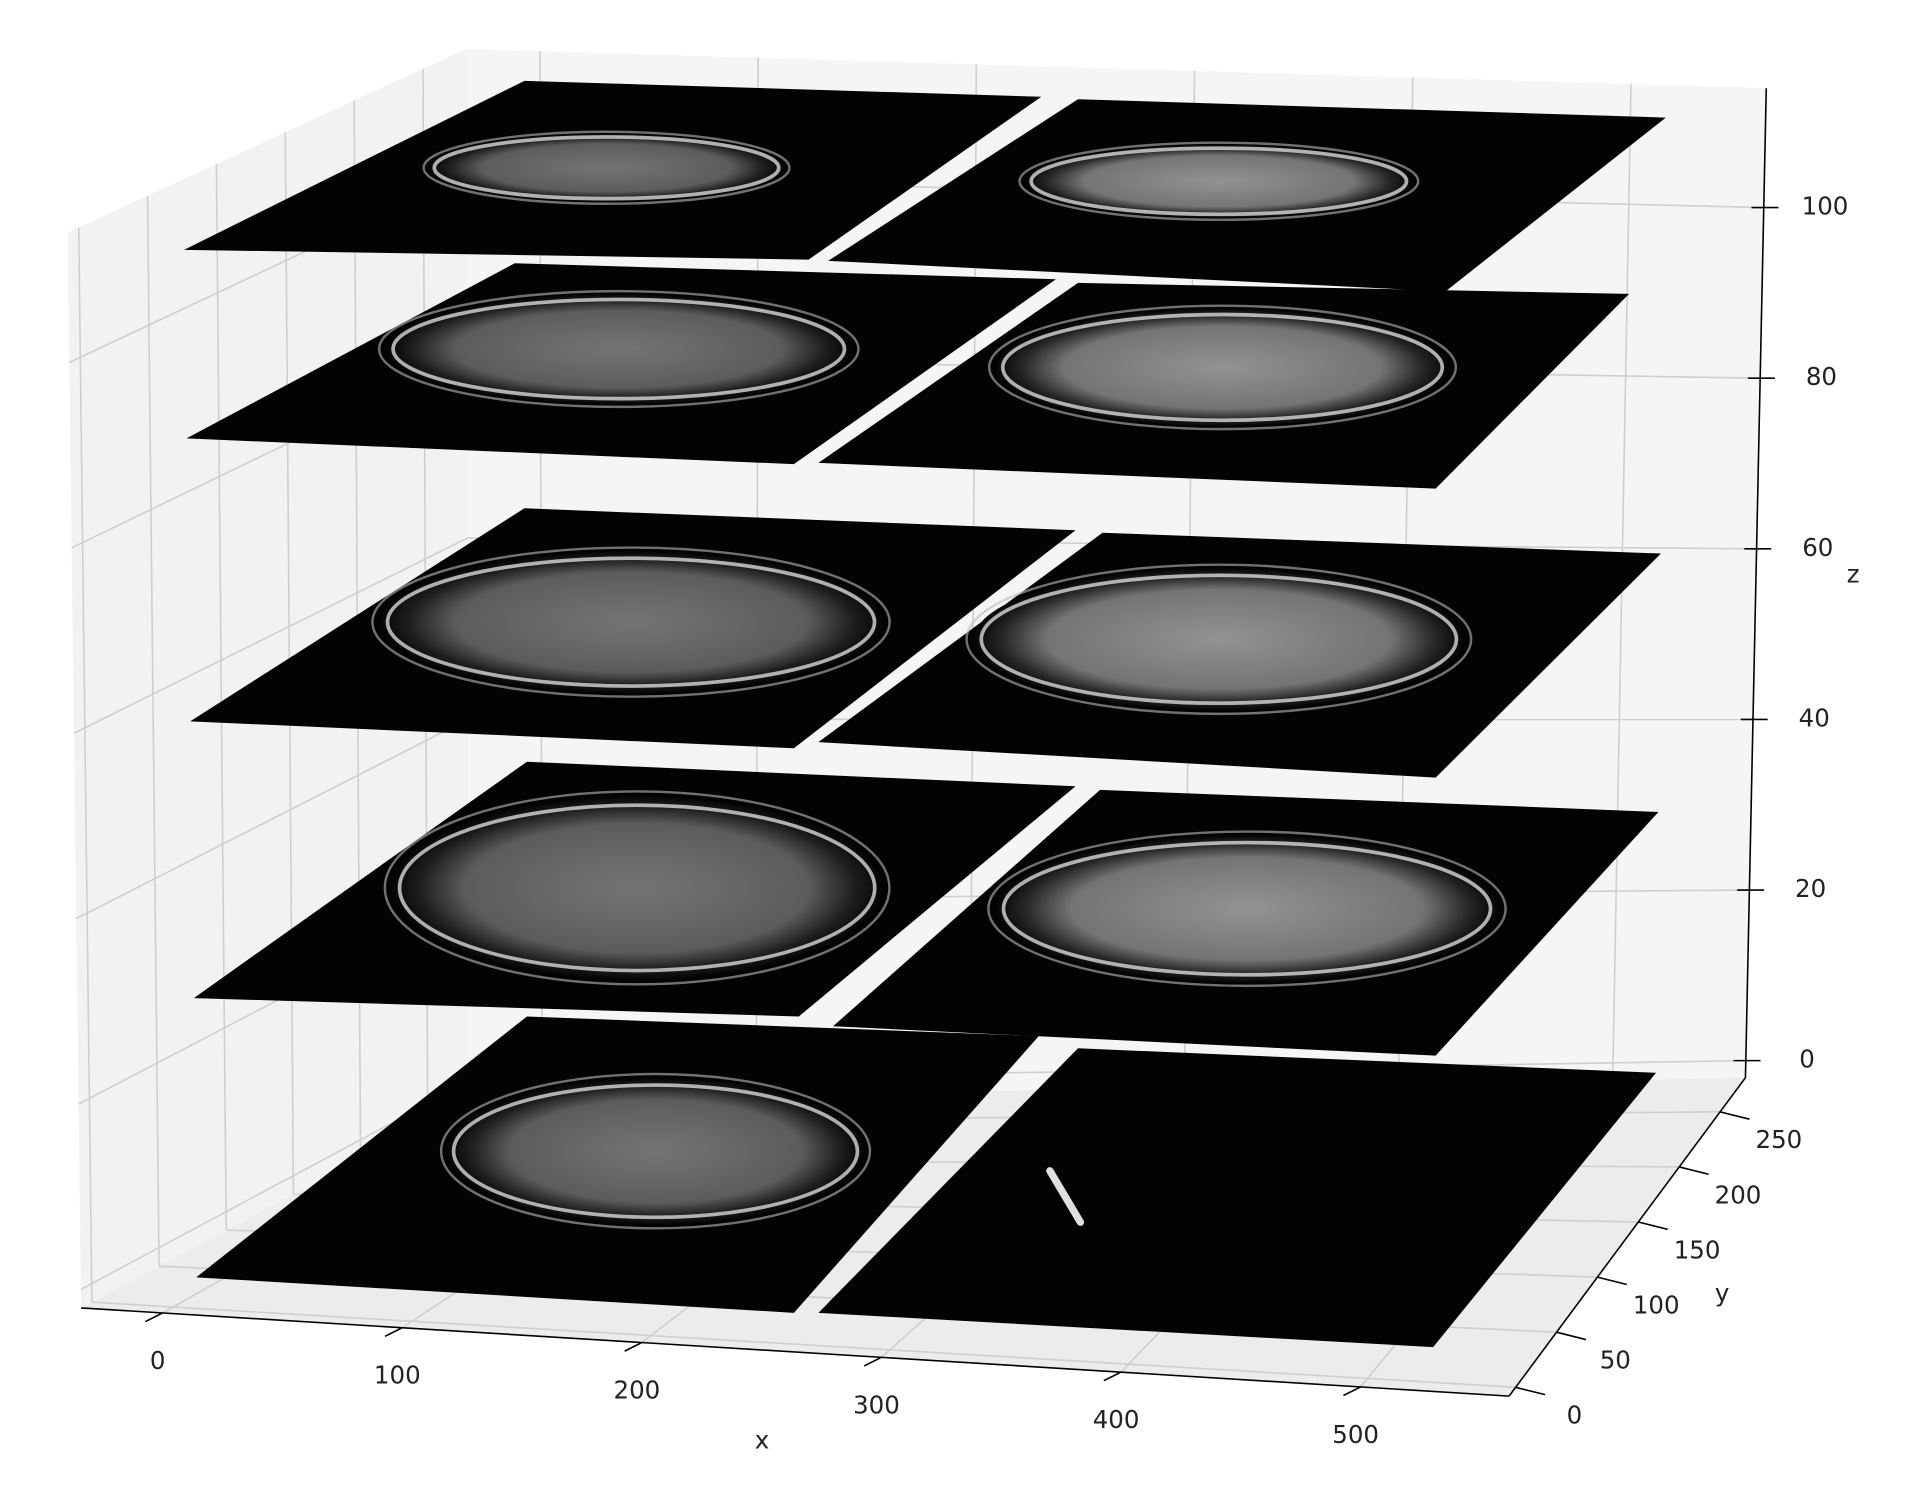 Image resolution: width=1916 pixels, height=1510 pixels. I want to click on x-tick-label: 0, so click(158, 1360).